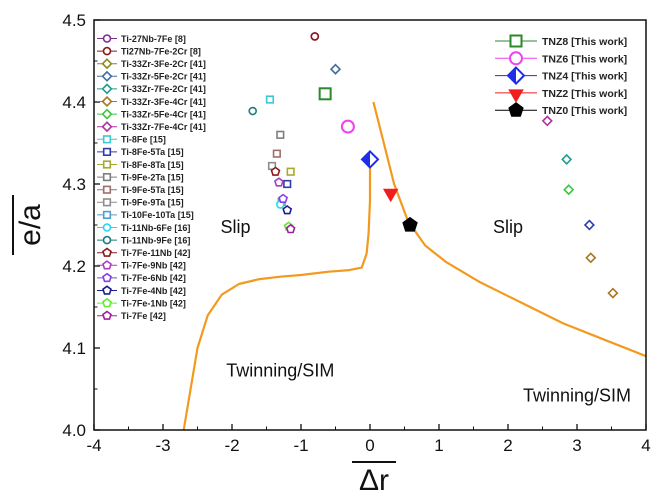  What do you see at coordinates (74, 20) in the screenshot?
I see `y-tick-label: 4.5` at bounding box center [74, 20].